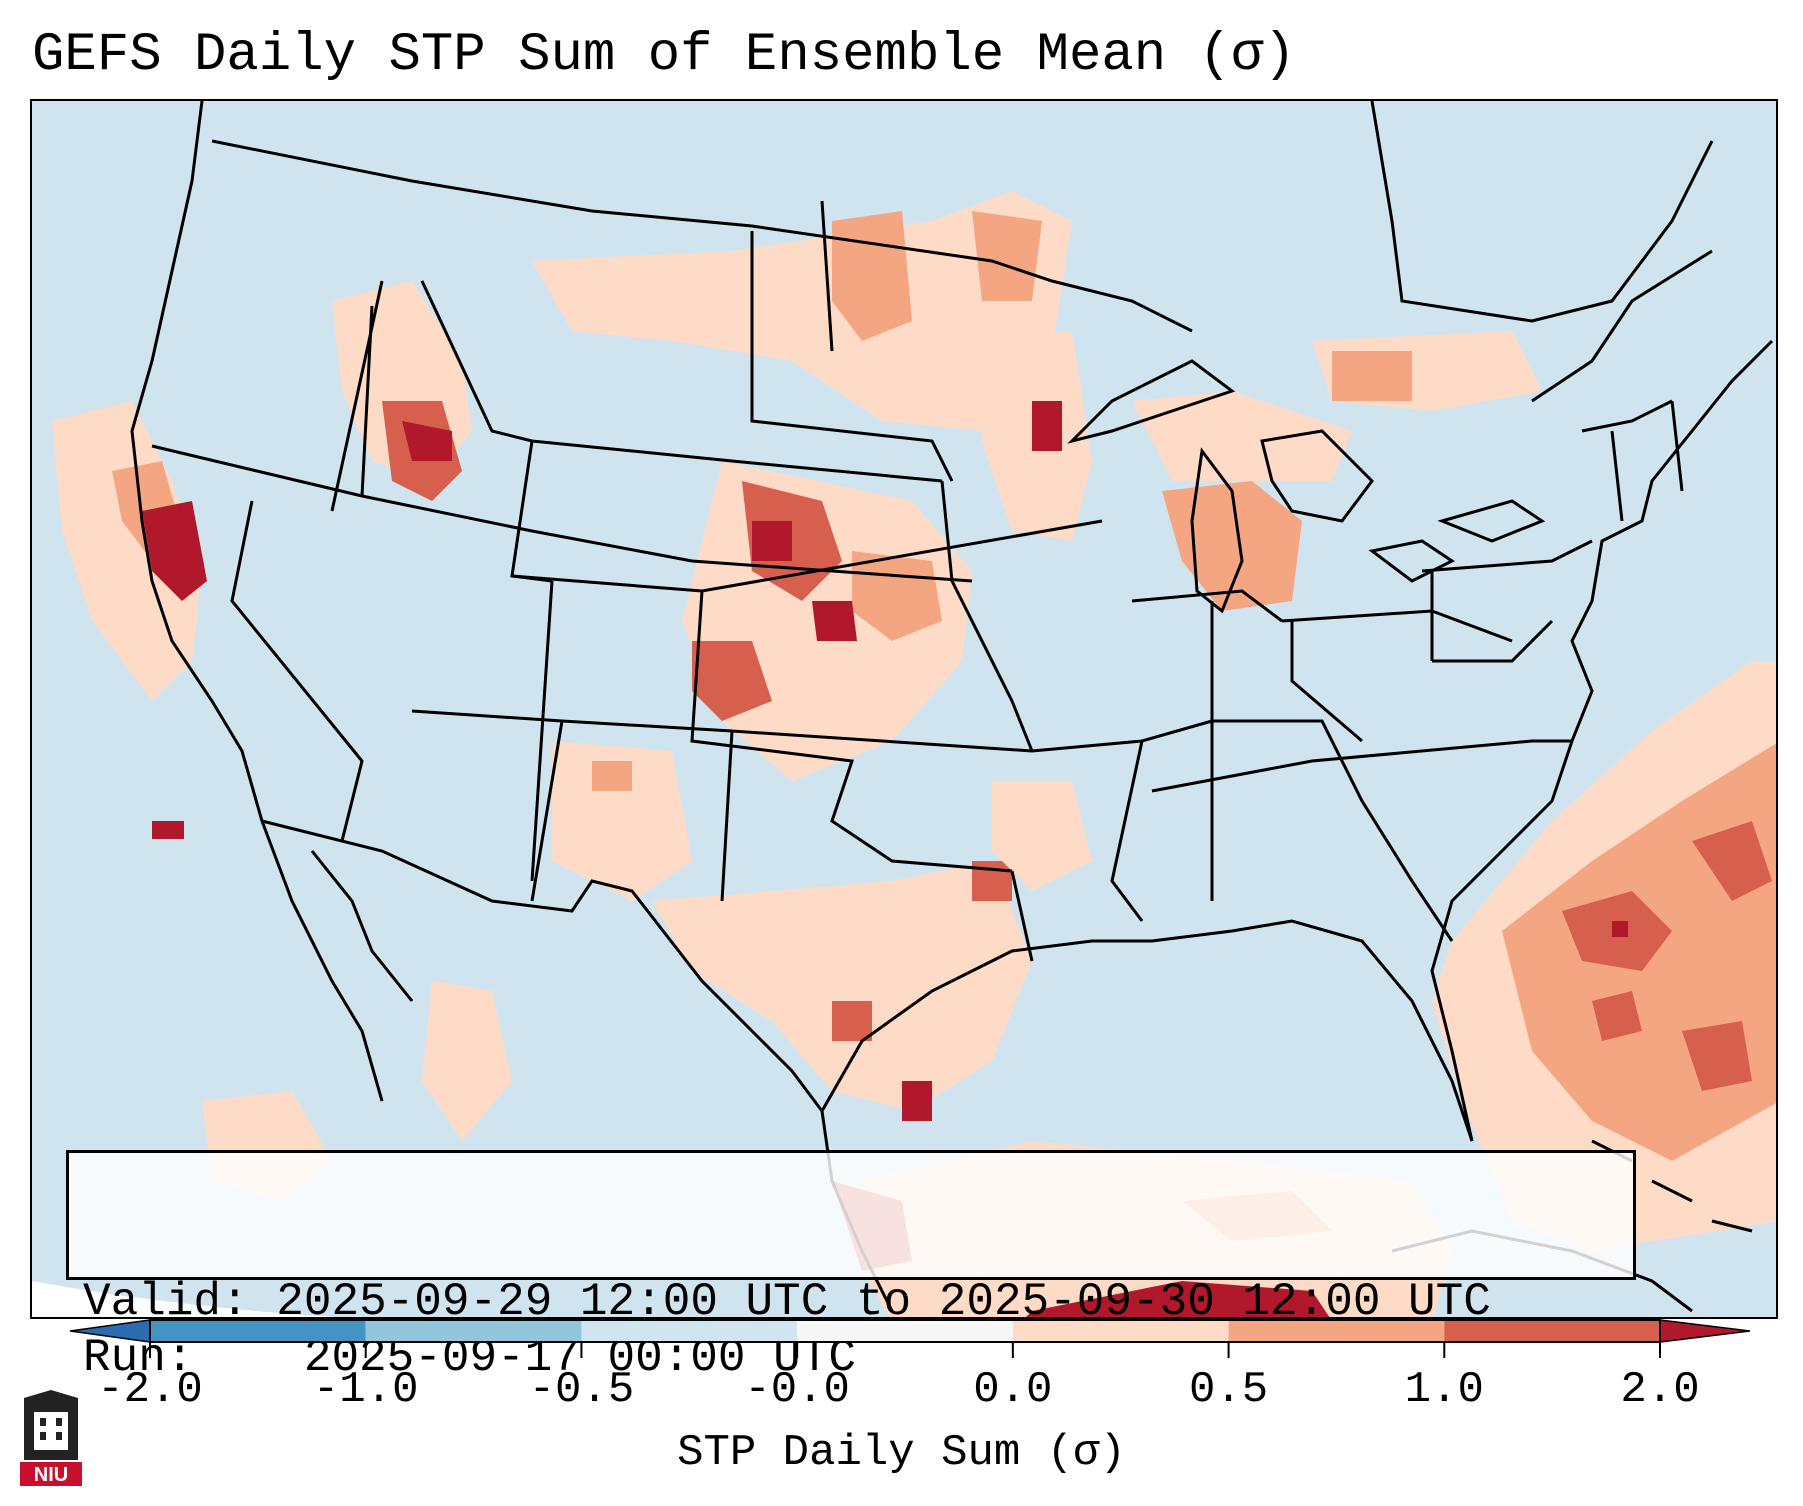 The image size is (1803, 1506). Describe the element at coordinates (664, 55) in the screenshot. I see `map-title: GEFS Daily STP Sum of Ensemble Mean (σ)` at that location.